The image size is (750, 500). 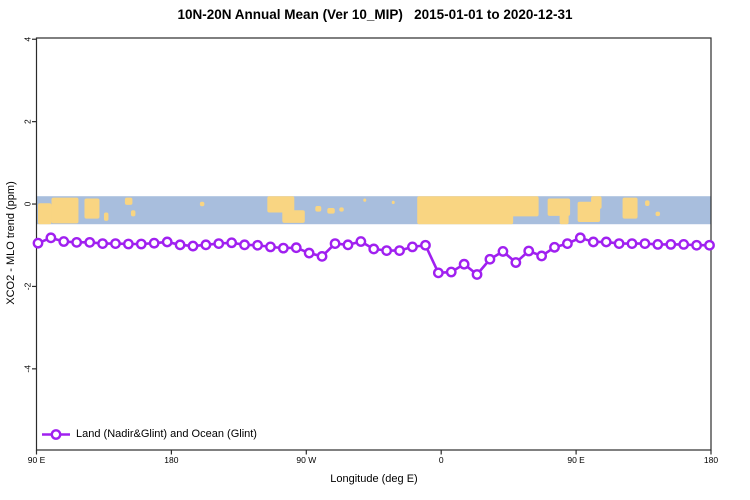 What do you see at coordinates (28, 369) in the screenshot?
I see `y-tick-label: -4` at bounding box center [28, 369].